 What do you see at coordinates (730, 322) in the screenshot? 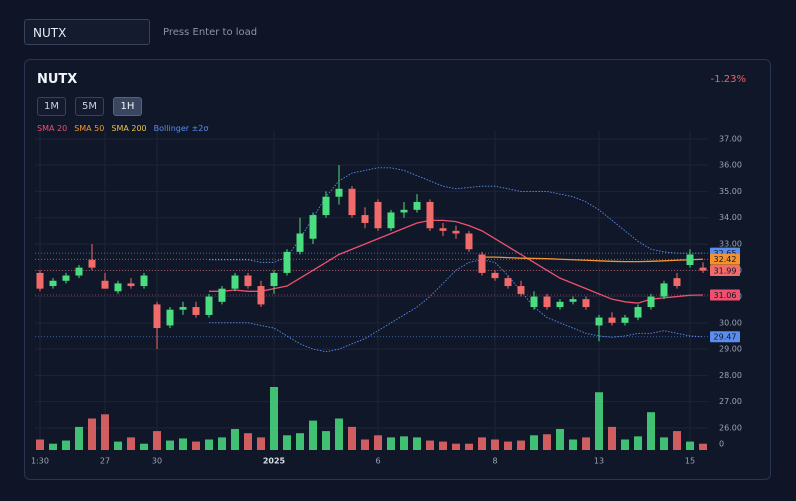
I see `y-tick-label: 30.00` at bounding box center [730, 322].